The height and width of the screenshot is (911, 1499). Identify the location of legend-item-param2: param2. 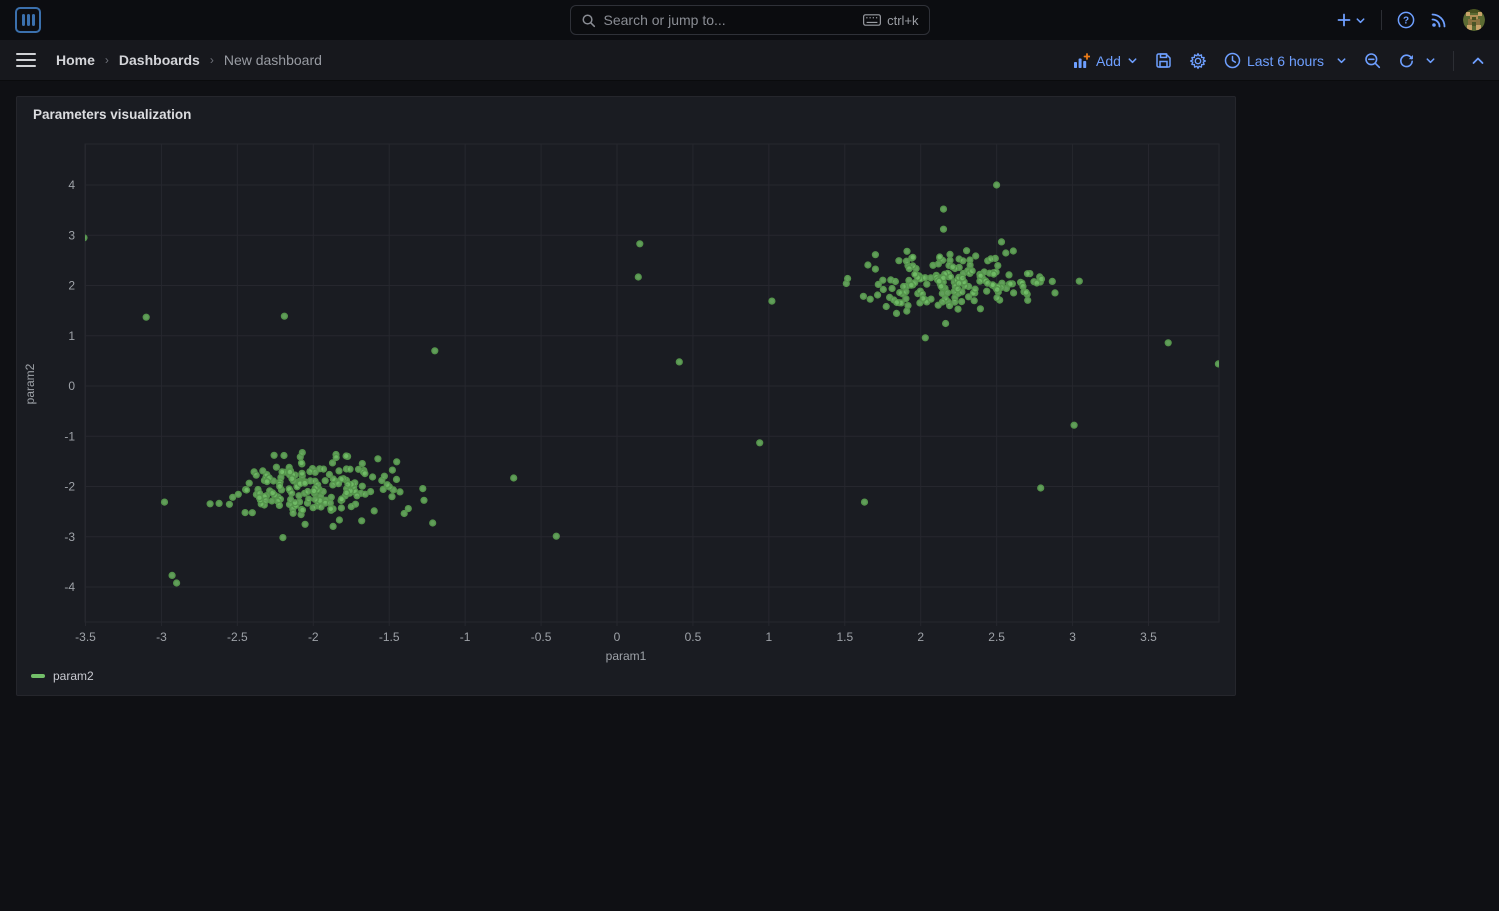
(62, 676).